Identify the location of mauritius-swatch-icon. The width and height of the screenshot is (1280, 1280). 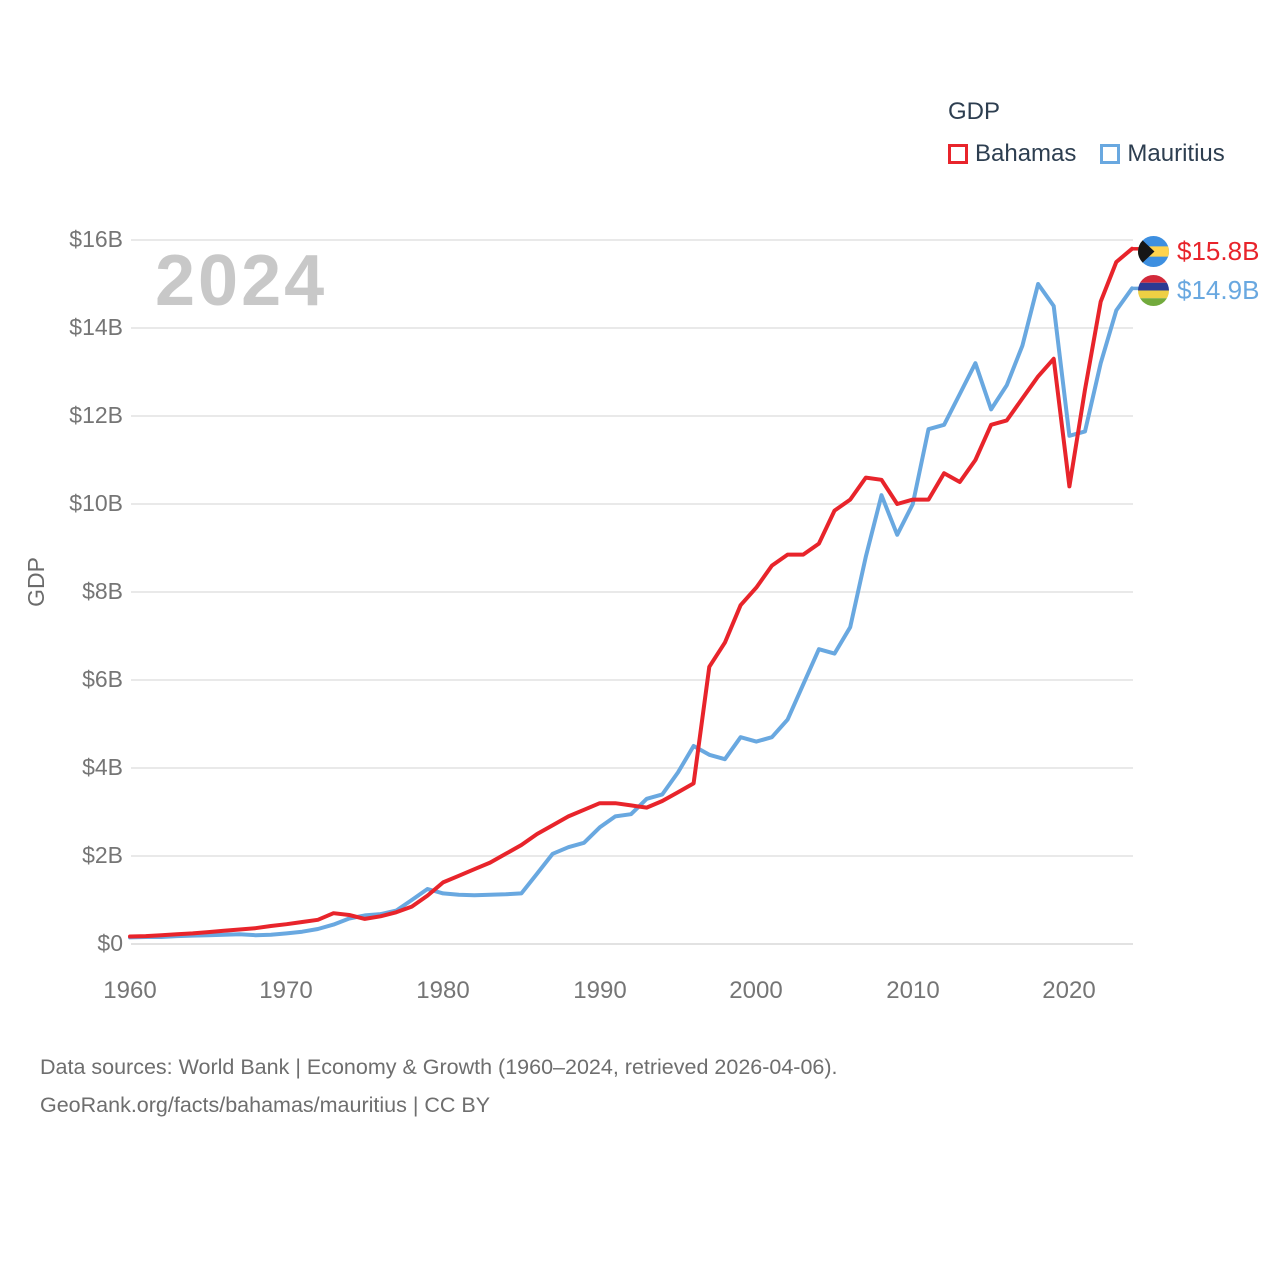
(1110, 154).